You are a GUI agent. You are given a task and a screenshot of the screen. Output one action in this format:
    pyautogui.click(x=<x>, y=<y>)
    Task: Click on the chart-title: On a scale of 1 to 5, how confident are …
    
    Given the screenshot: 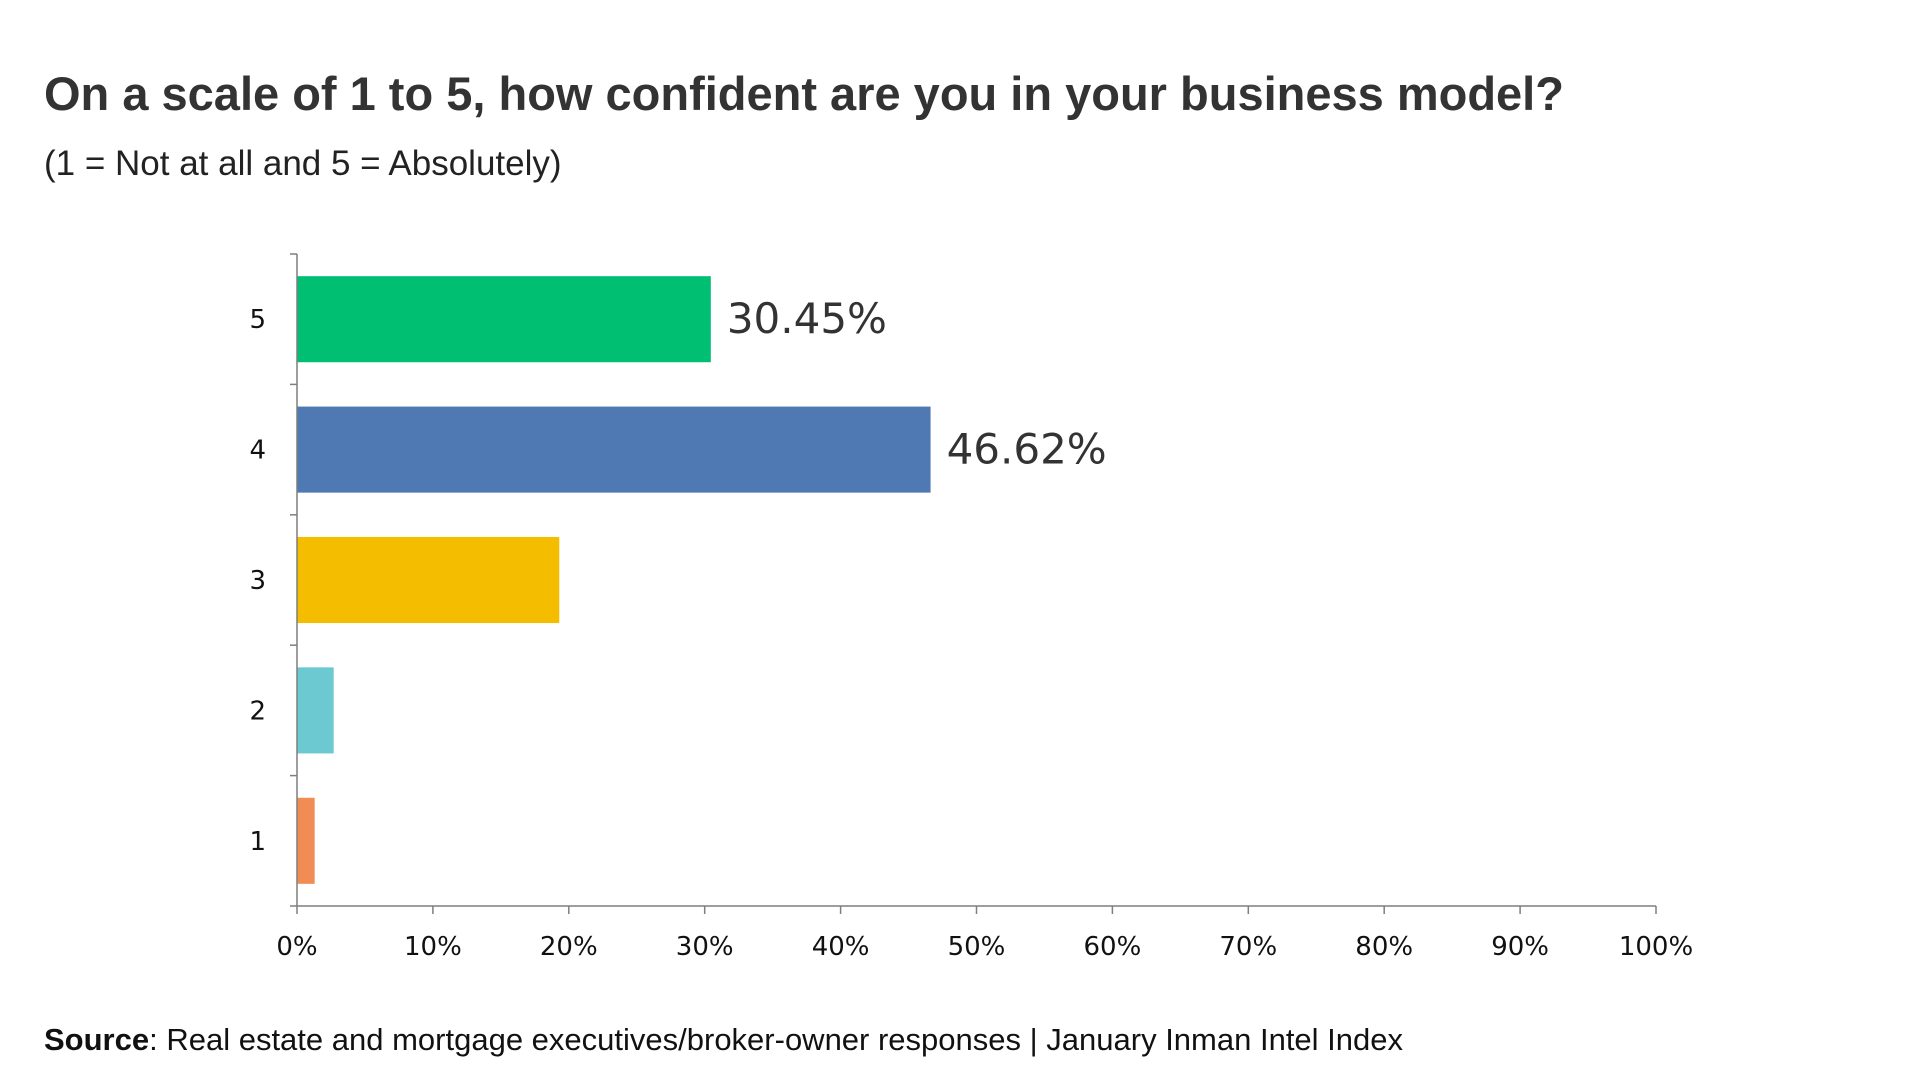 What is the action you would take?
    pyautogui.click(x=804, y=93)
    